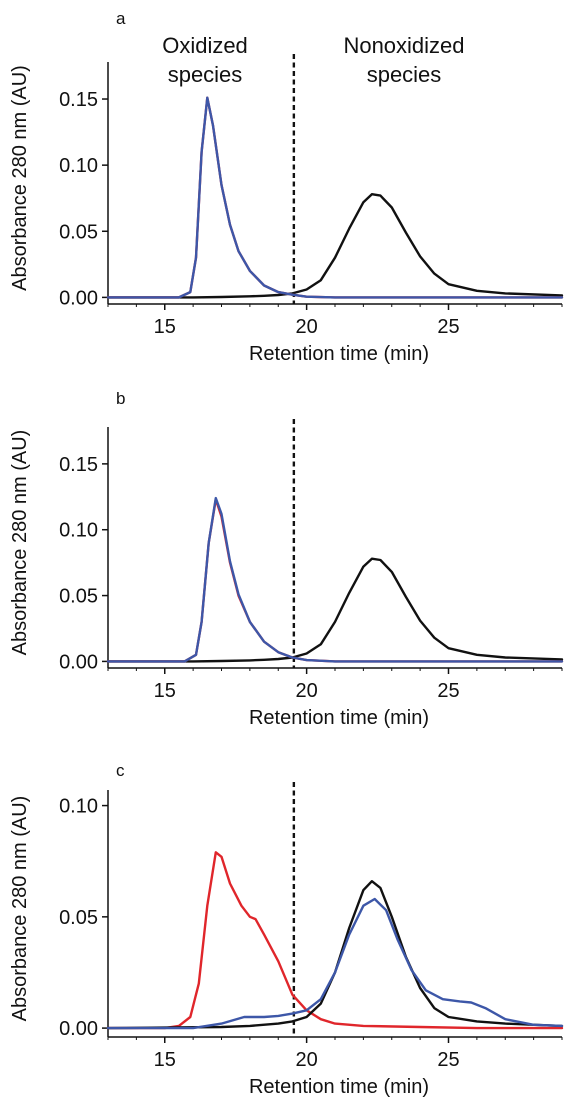 The height and width of the screenshot is (1112, 567). Describe the element at coordinates (205, 74) in the screenshot. I see `annotation-oxidized-line2: species` at that location.